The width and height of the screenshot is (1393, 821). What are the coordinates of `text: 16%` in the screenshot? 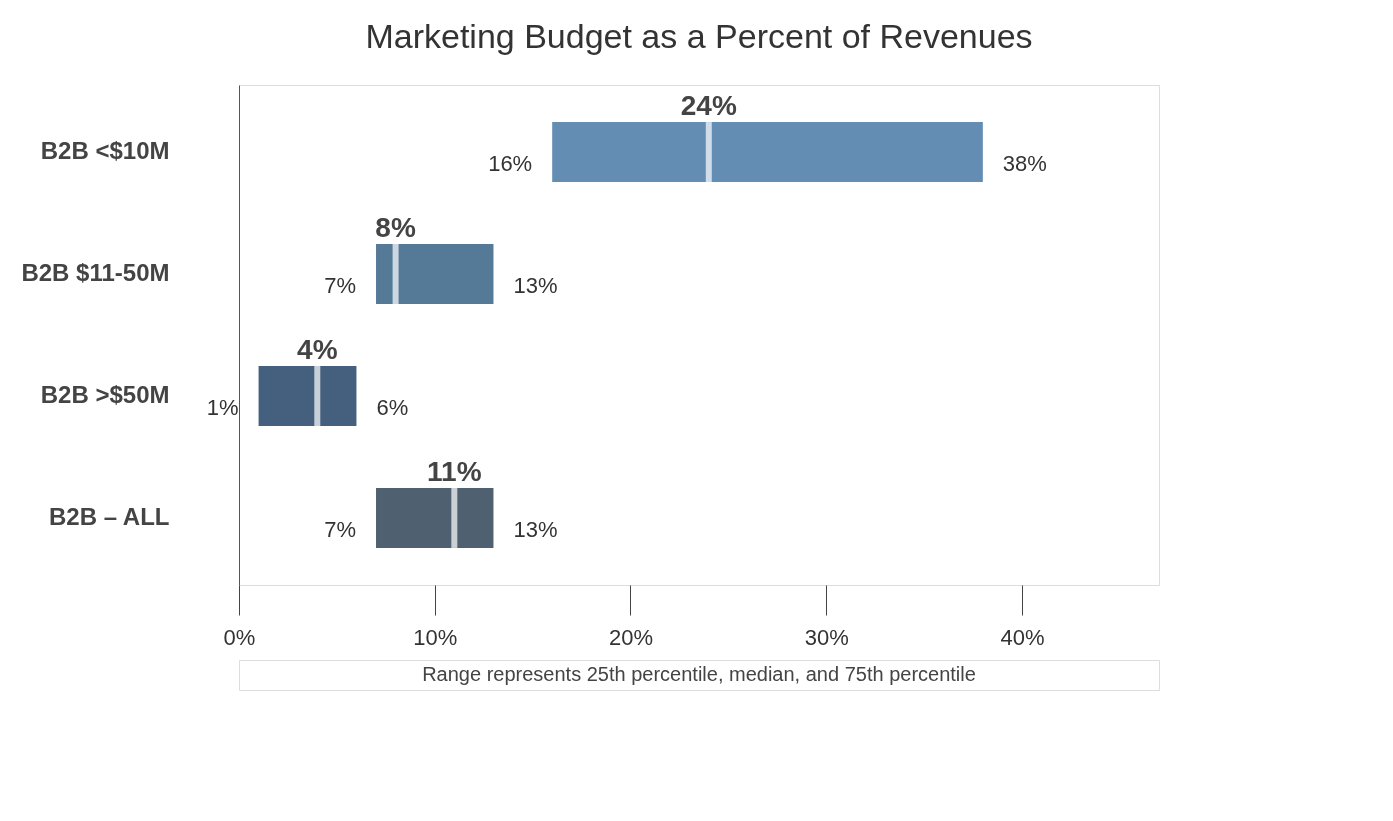 It's located at (510, 164).